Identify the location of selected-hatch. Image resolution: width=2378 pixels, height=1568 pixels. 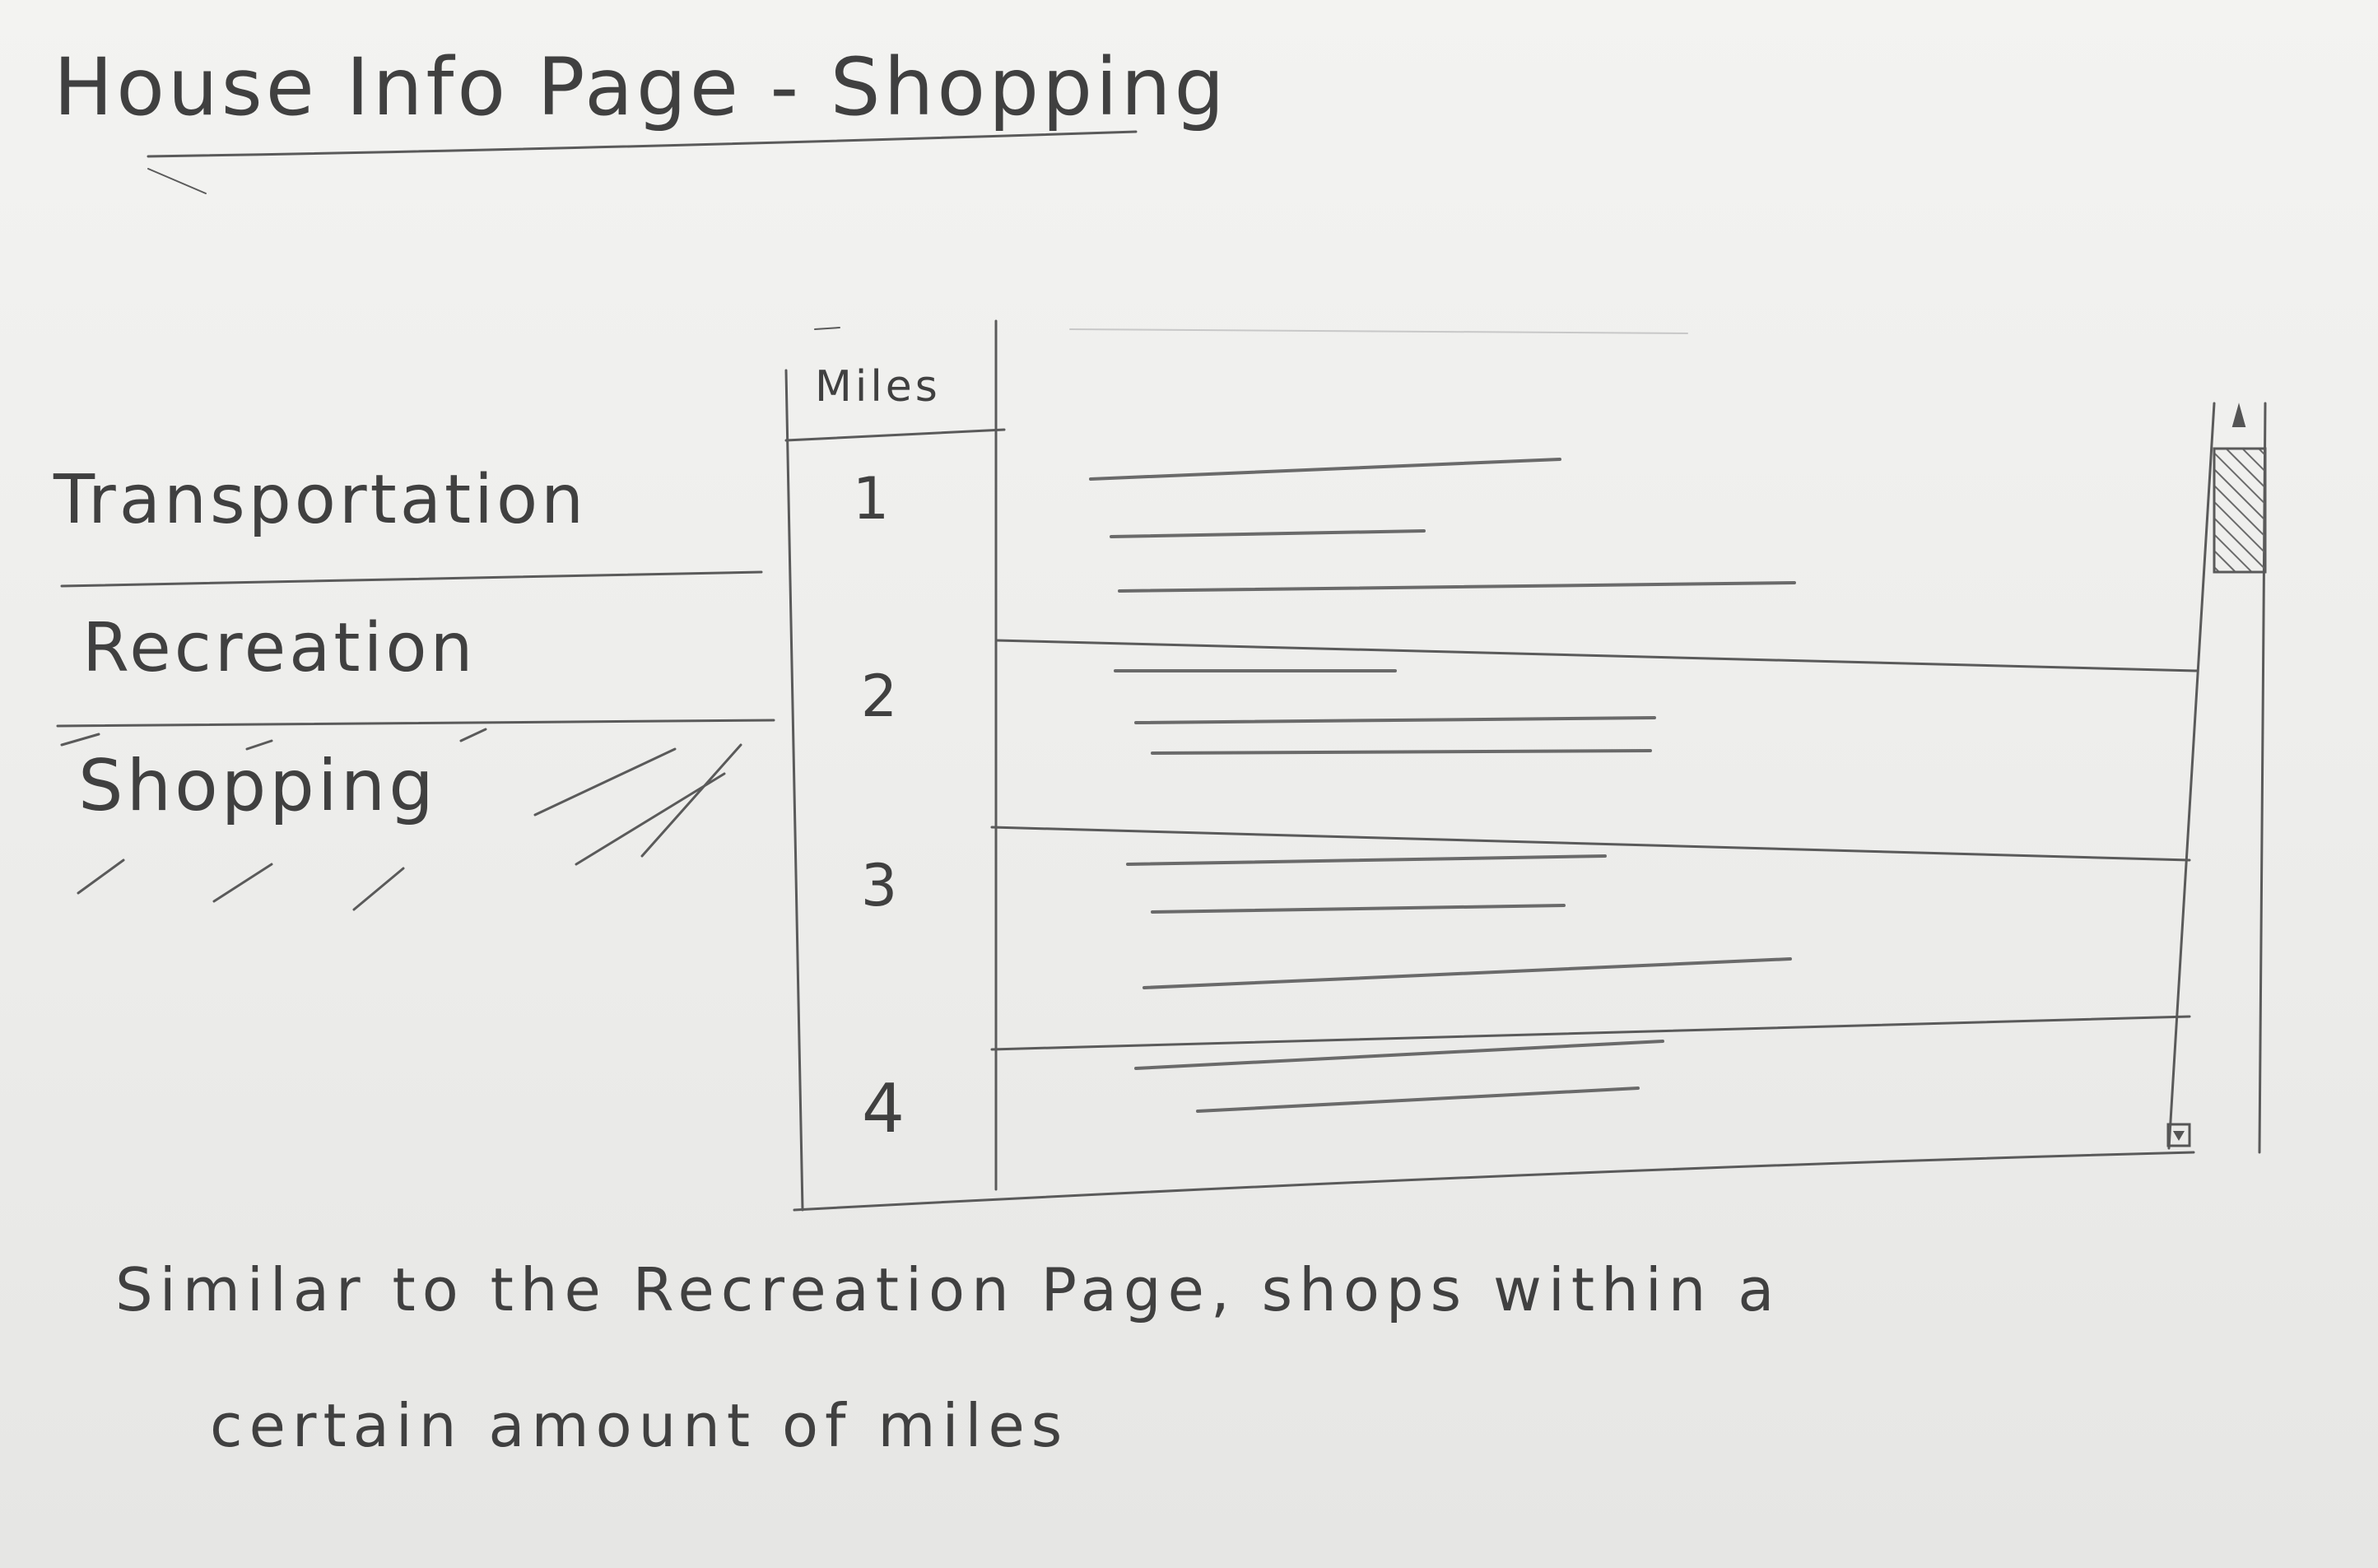
(401, 819).